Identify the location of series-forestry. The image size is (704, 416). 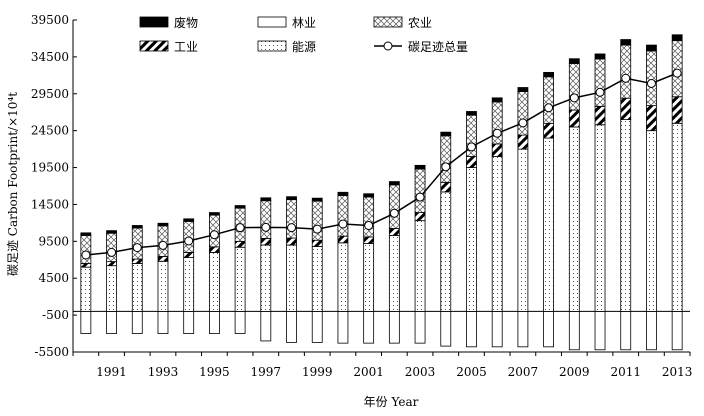
(381, 331).